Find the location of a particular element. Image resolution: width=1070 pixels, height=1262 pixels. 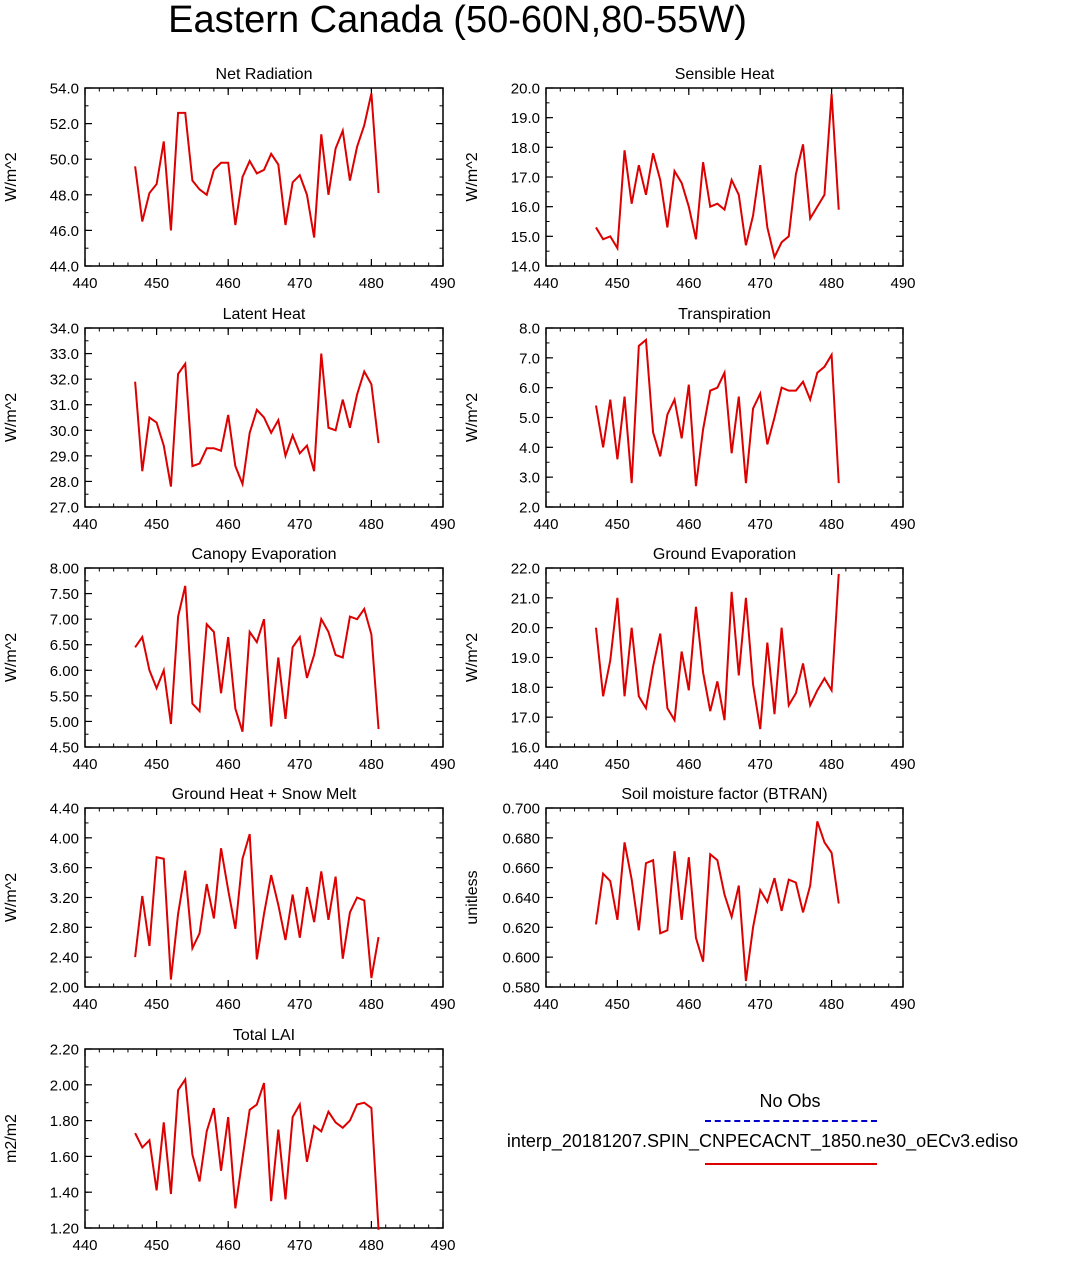

y-tick-label: 6.0 is located at coordinates (529, 388).